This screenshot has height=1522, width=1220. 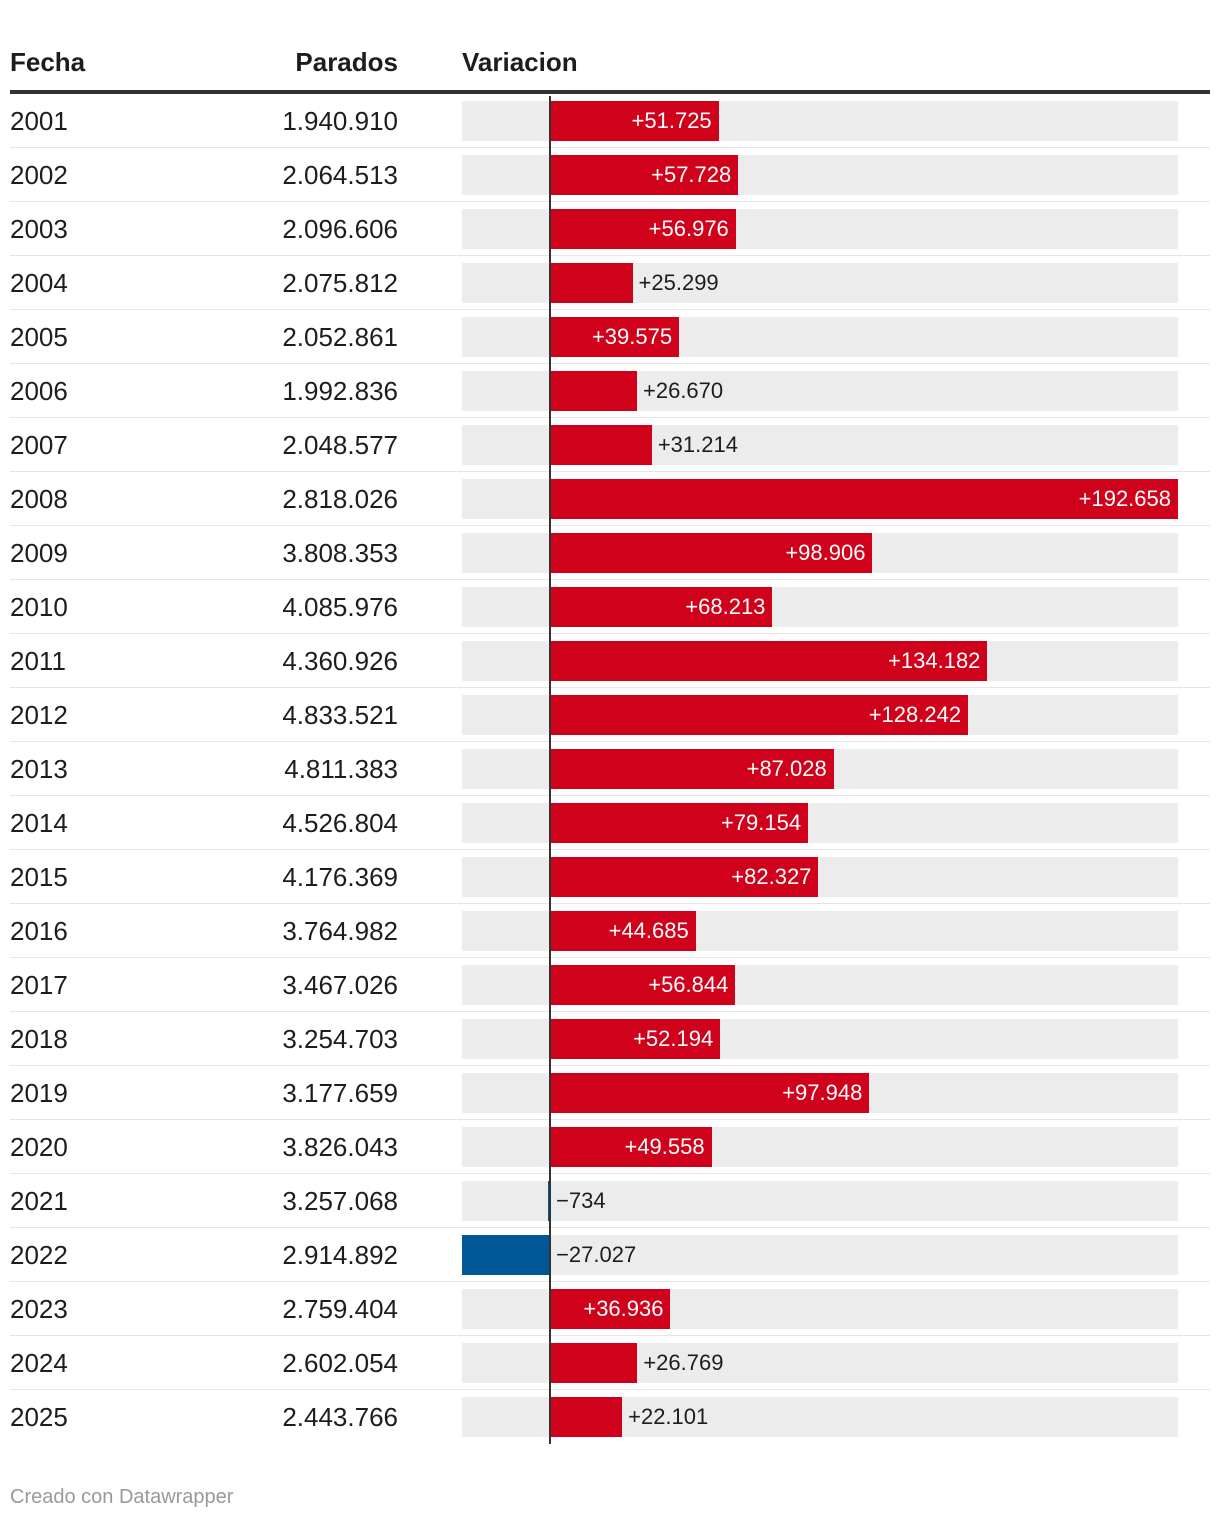 I want to click on cell-parados: 2.048.577, so click(x=340, y=445).